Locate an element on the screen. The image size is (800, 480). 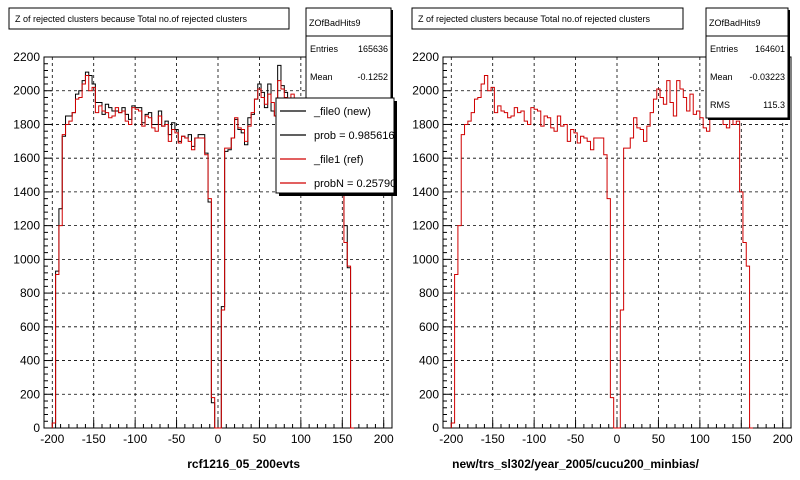
legend-box is located at coordinates (335, 145).